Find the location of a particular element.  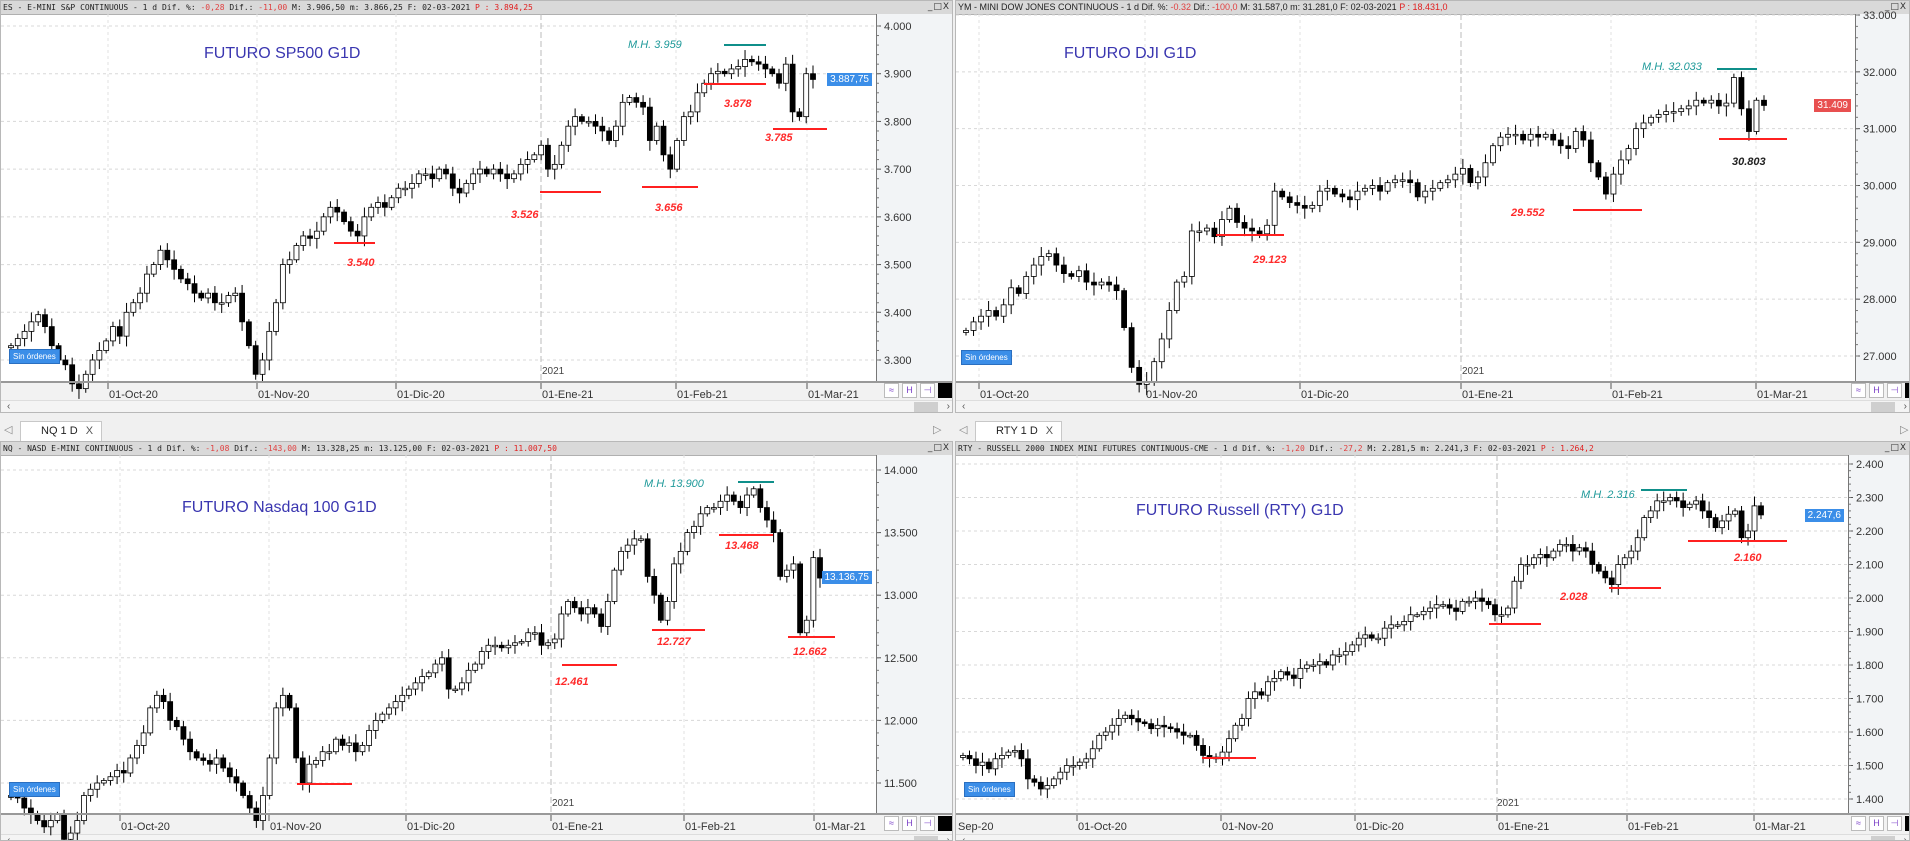

x-tick-label: 01-Oct-20 is located at coordinates (1102, 827).